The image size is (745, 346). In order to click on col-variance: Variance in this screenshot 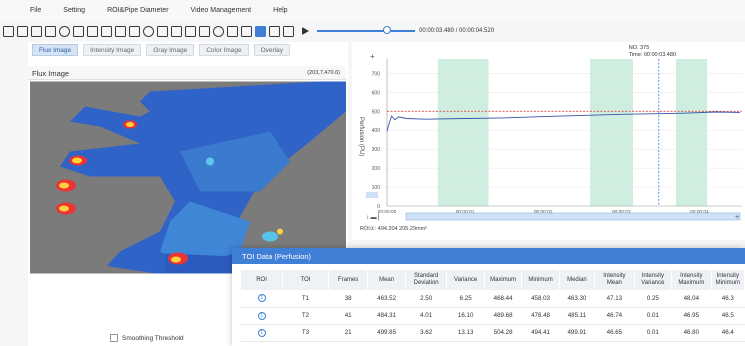, I will do `click(465, 280)`.